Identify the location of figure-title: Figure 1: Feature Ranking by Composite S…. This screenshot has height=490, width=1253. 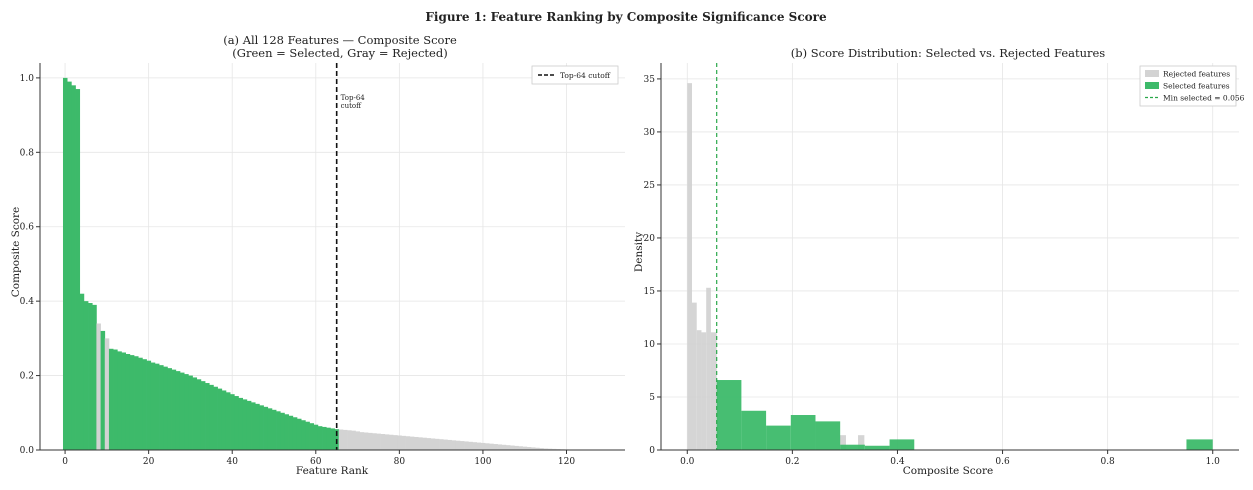
(626, 17).